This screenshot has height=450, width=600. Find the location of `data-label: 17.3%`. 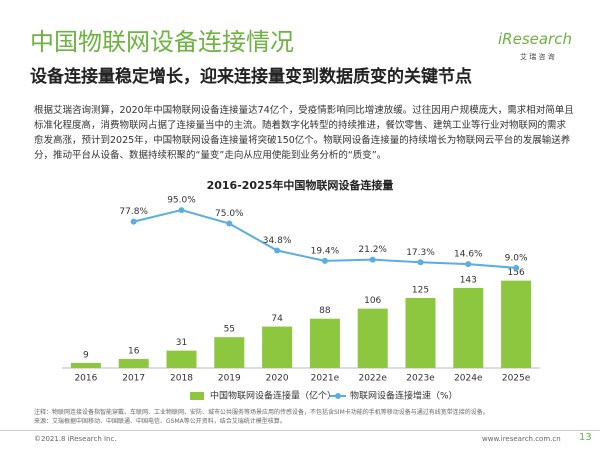

data-label: 17.3% is located at coordinates (420, 253).